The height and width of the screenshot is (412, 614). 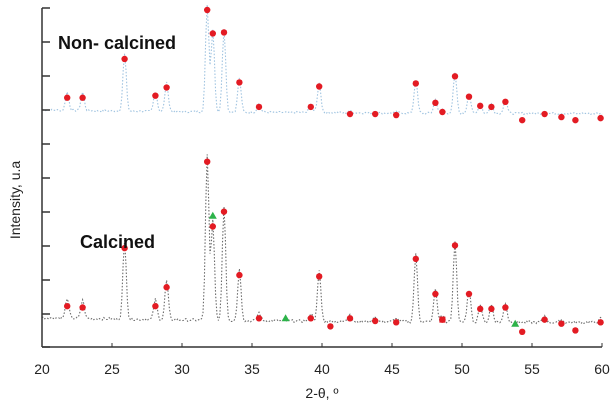 I want to click on x-tick-label: 30, so click(x=182, y=369).